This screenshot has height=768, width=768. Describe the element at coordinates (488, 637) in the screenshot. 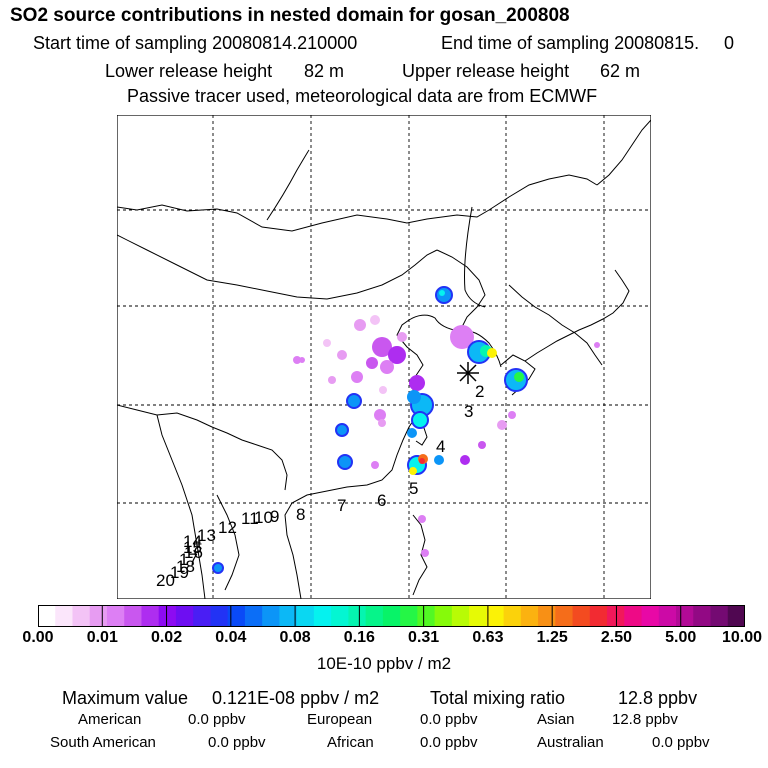

I see `colorbar-tick-label: 0.63` at that location.